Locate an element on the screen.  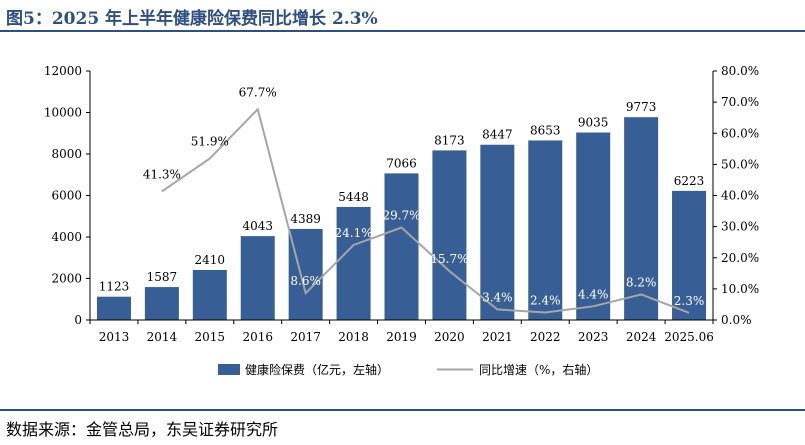
right-tick-label: 60.0% is located at coordinates (740, 133).